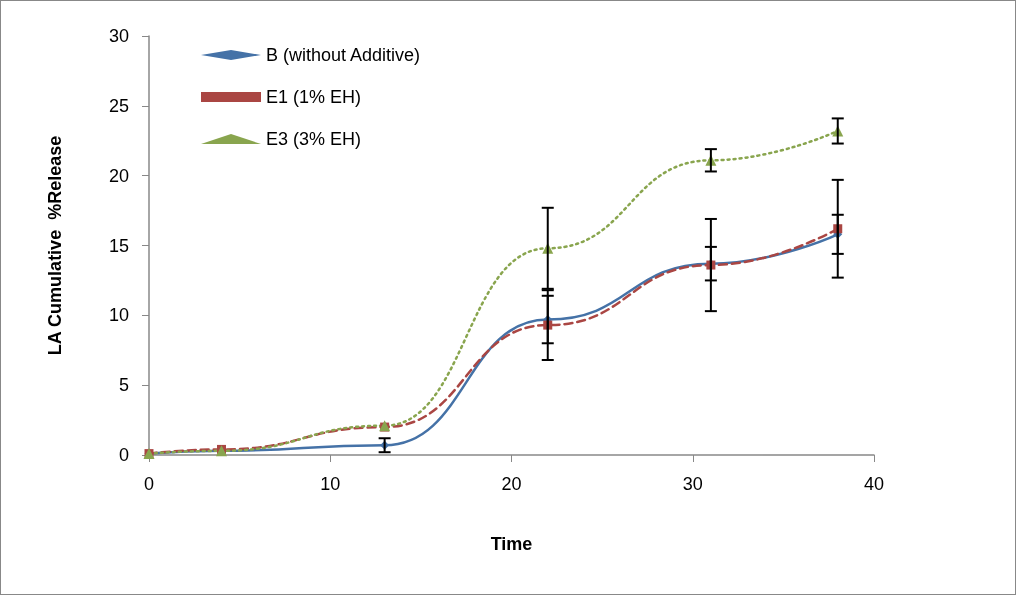  What do you see at coordinates (511, 544) in the screenshot?
I see `x-axis-title: Time` at bounding box center [511, 544].